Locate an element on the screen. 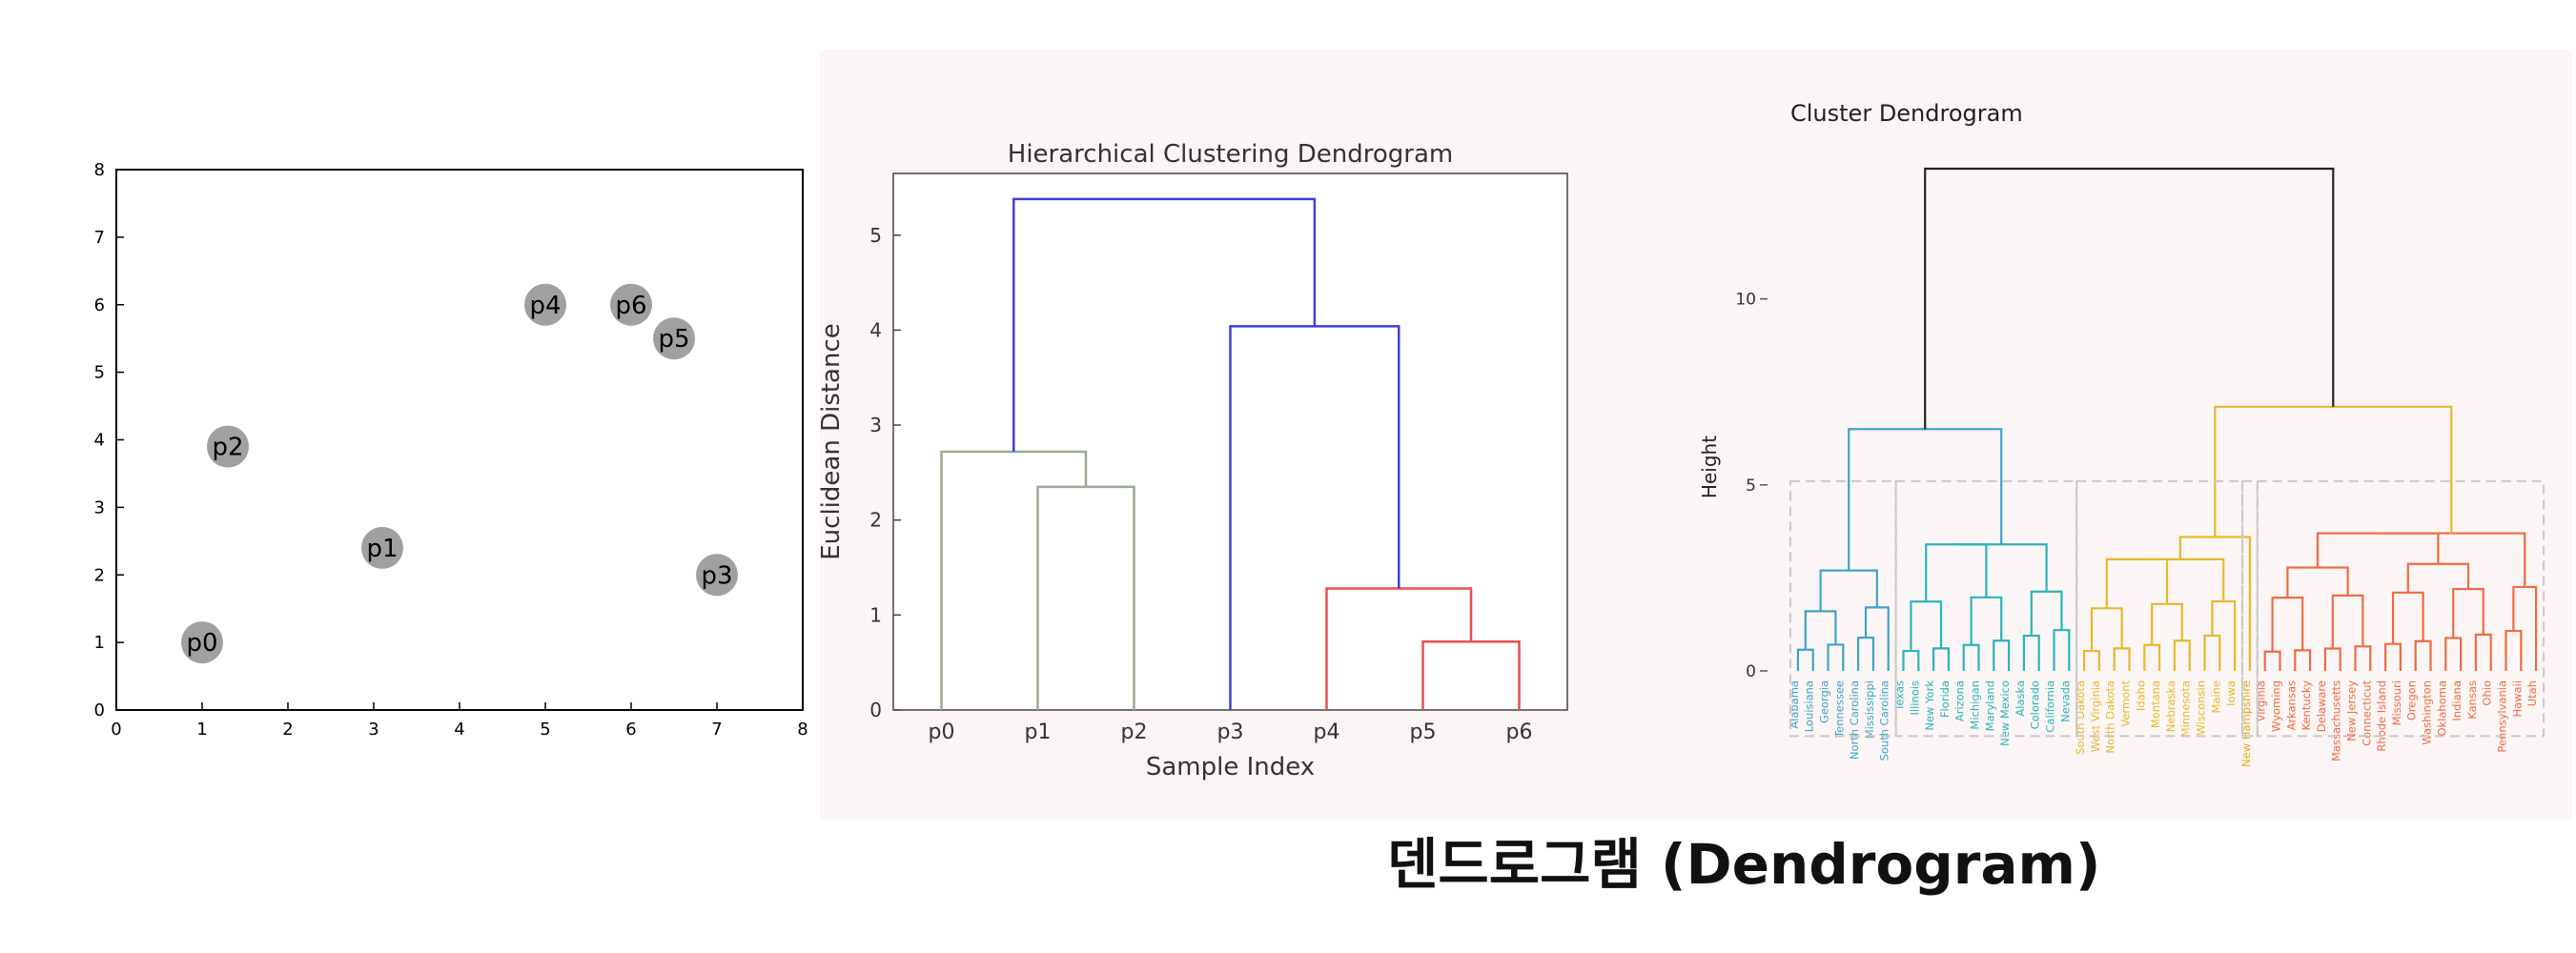 The width and height of the screenshot is (2576, 953). leaf-label: Louisiana is located at coordinates (1809, 706).